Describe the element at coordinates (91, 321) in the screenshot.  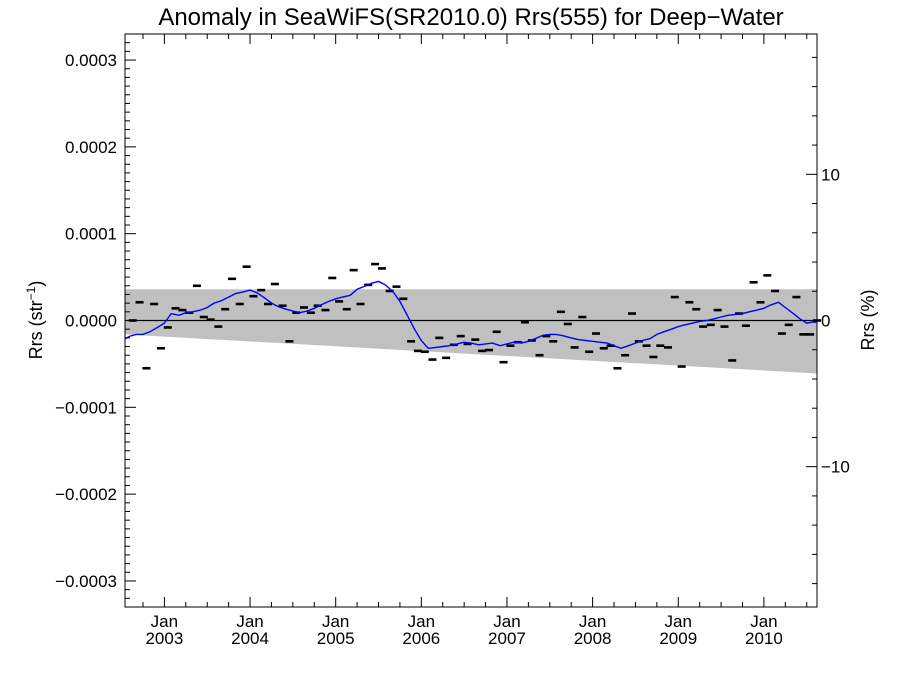
I see `y-left-tick-label: 0.0000` at that location.